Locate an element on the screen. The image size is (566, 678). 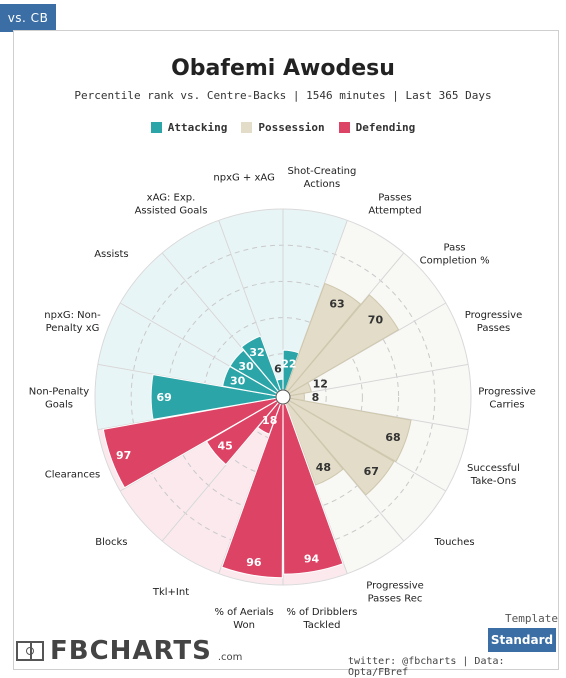
category-label: Shot-Creating Actions is located at coordinates (321, 178).